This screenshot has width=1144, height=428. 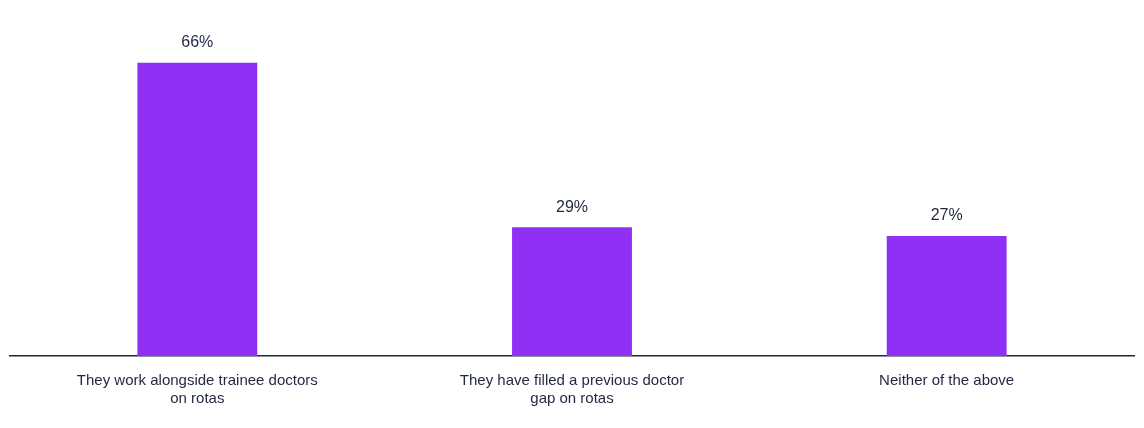 I want to click on data-label: 29%, so click(x=572, y=206).